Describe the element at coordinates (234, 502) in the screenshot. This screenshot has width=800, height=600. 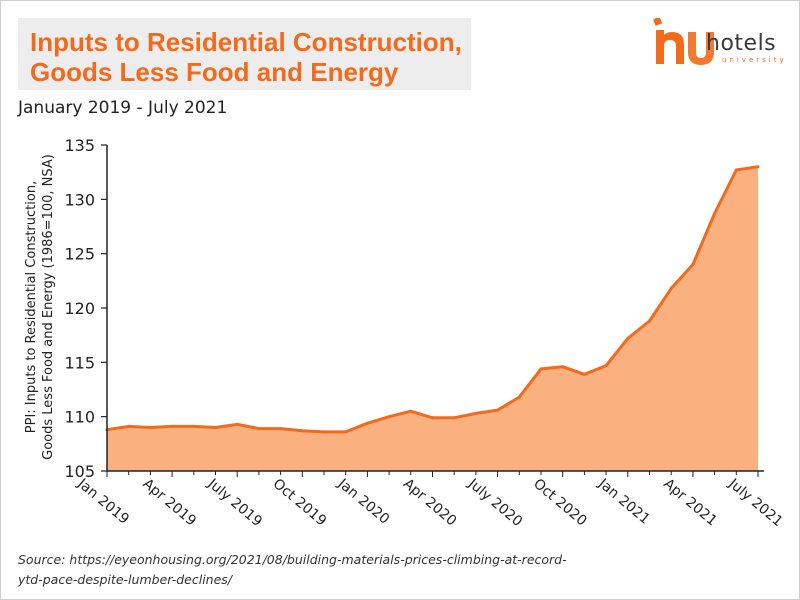
I see `x-tick-label: July 2019` at that location.